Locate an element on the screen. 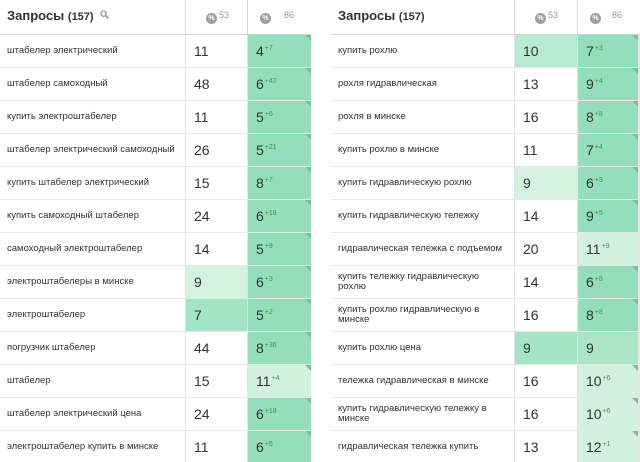 The height and width of the screenshot is (462, 640). table-row: купить самоходный штабелер 24 6+18 is located at coordinates (155, 216).